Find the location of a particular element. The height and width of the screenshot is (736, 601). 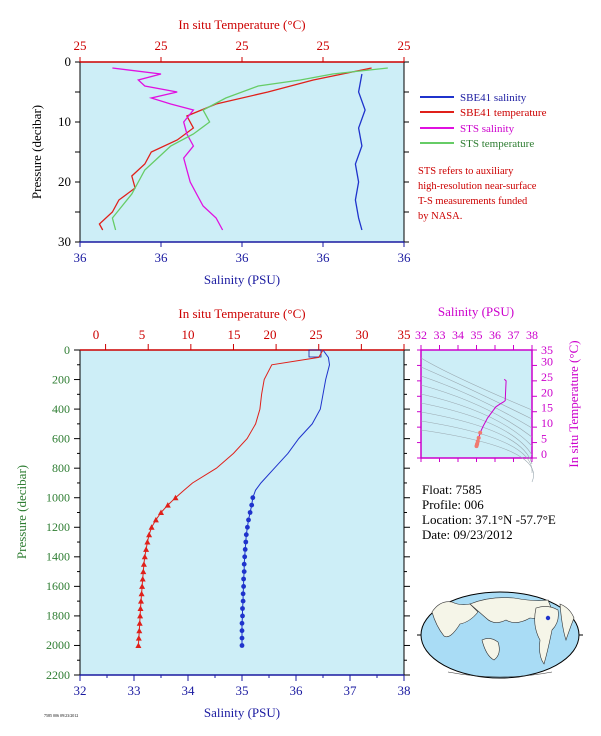

sbe41-salinity-line is located at coordinates (360, 152).